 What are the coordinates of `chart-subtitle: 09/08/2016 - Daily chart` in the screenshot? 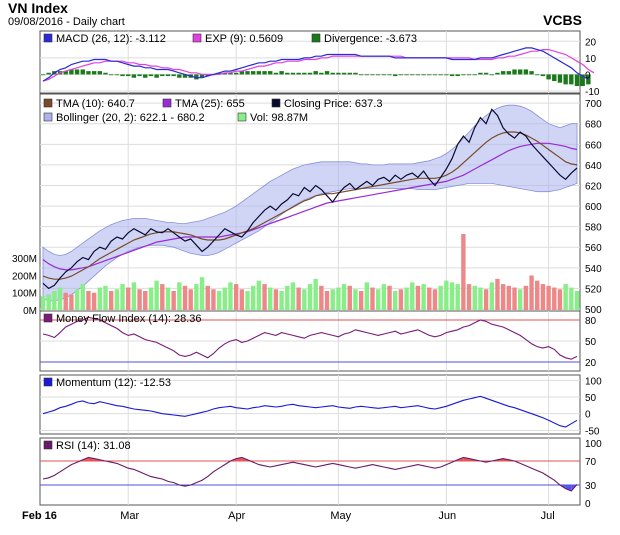 It's located at (66, 22).